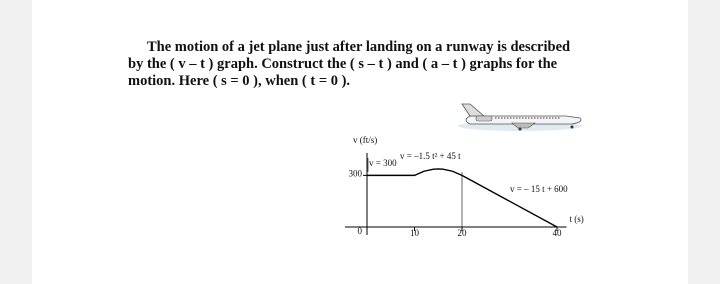  What do you see at coordinates (365, 140) in the screenshot?
I see `y-axis-label: v (ft/s)` at bounding box center [365, 140].